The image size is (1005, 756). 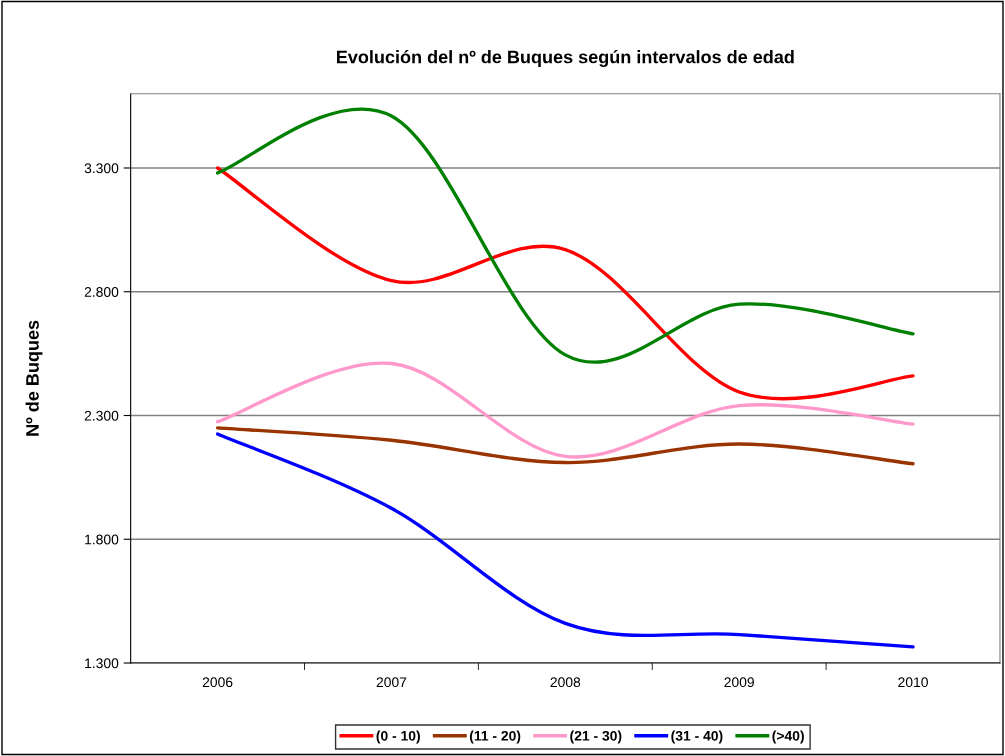 I want to click on y-axis-title: Nº de Buques, so click(x=34, y=378).